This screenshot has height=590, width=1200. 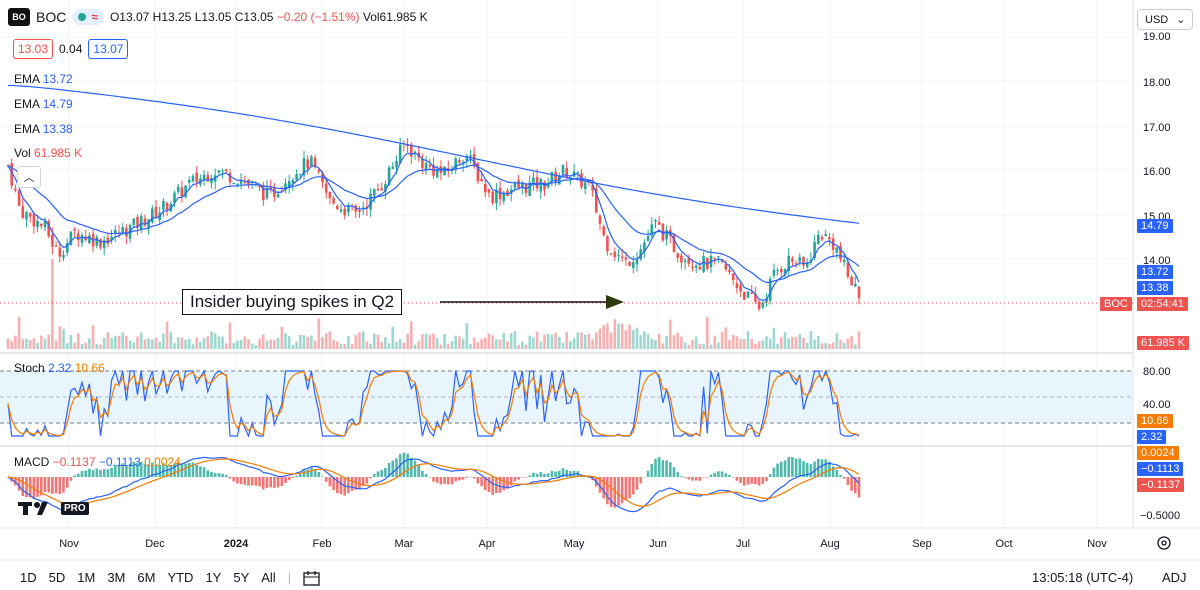 I want to click on macd-hist-price-label: 0.0024, so click(x=1158, y=453).